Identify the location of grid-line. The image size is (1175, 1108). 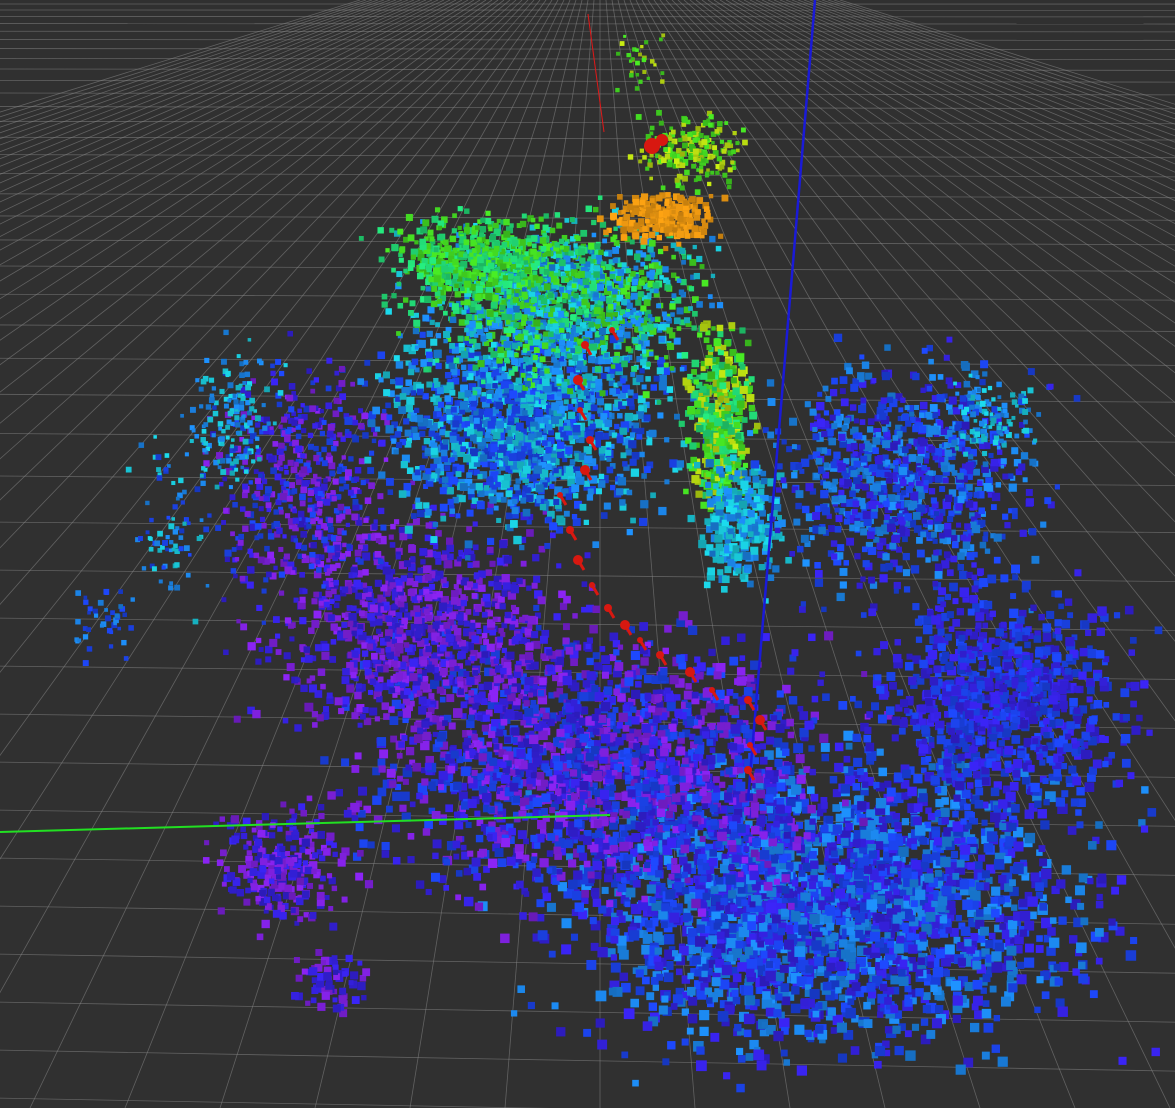
(225, 112).